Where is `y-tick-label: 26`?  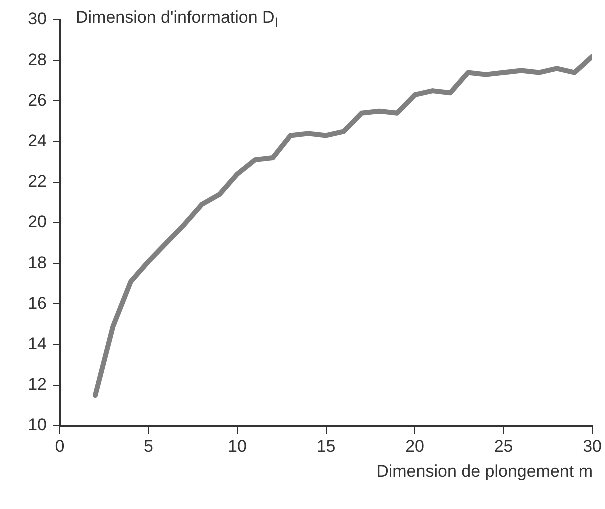 y-tick-label: 26 is located at coordinates (37, 100).